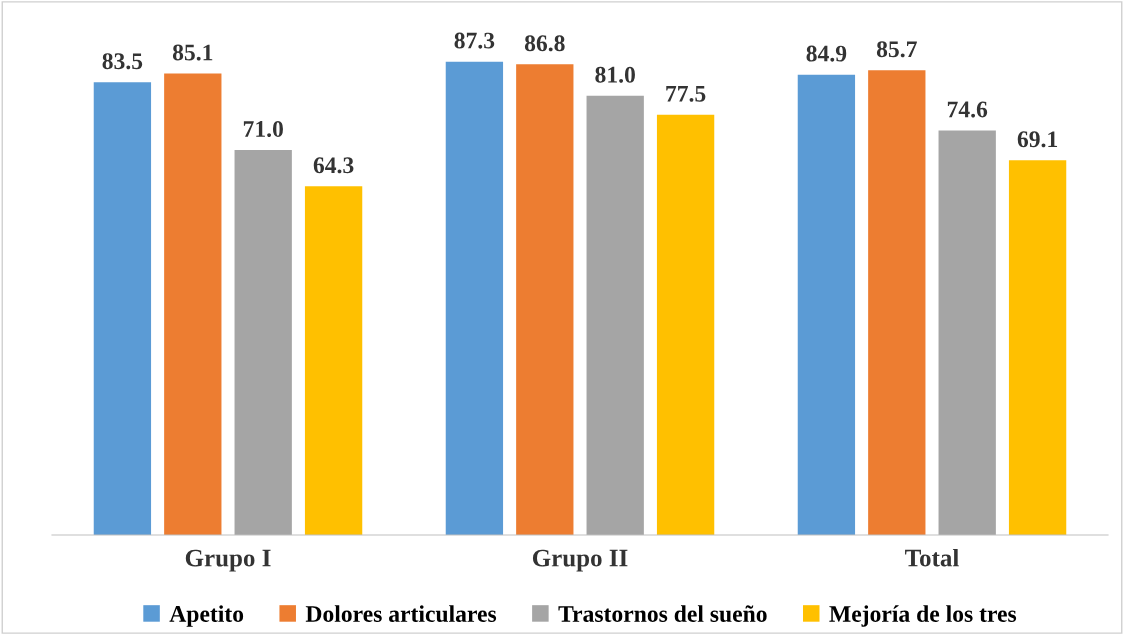  What do you see at coordinates (263, 129) in the screenshot?
I see `data-label: 71.0` at bounding box center [263, 129].